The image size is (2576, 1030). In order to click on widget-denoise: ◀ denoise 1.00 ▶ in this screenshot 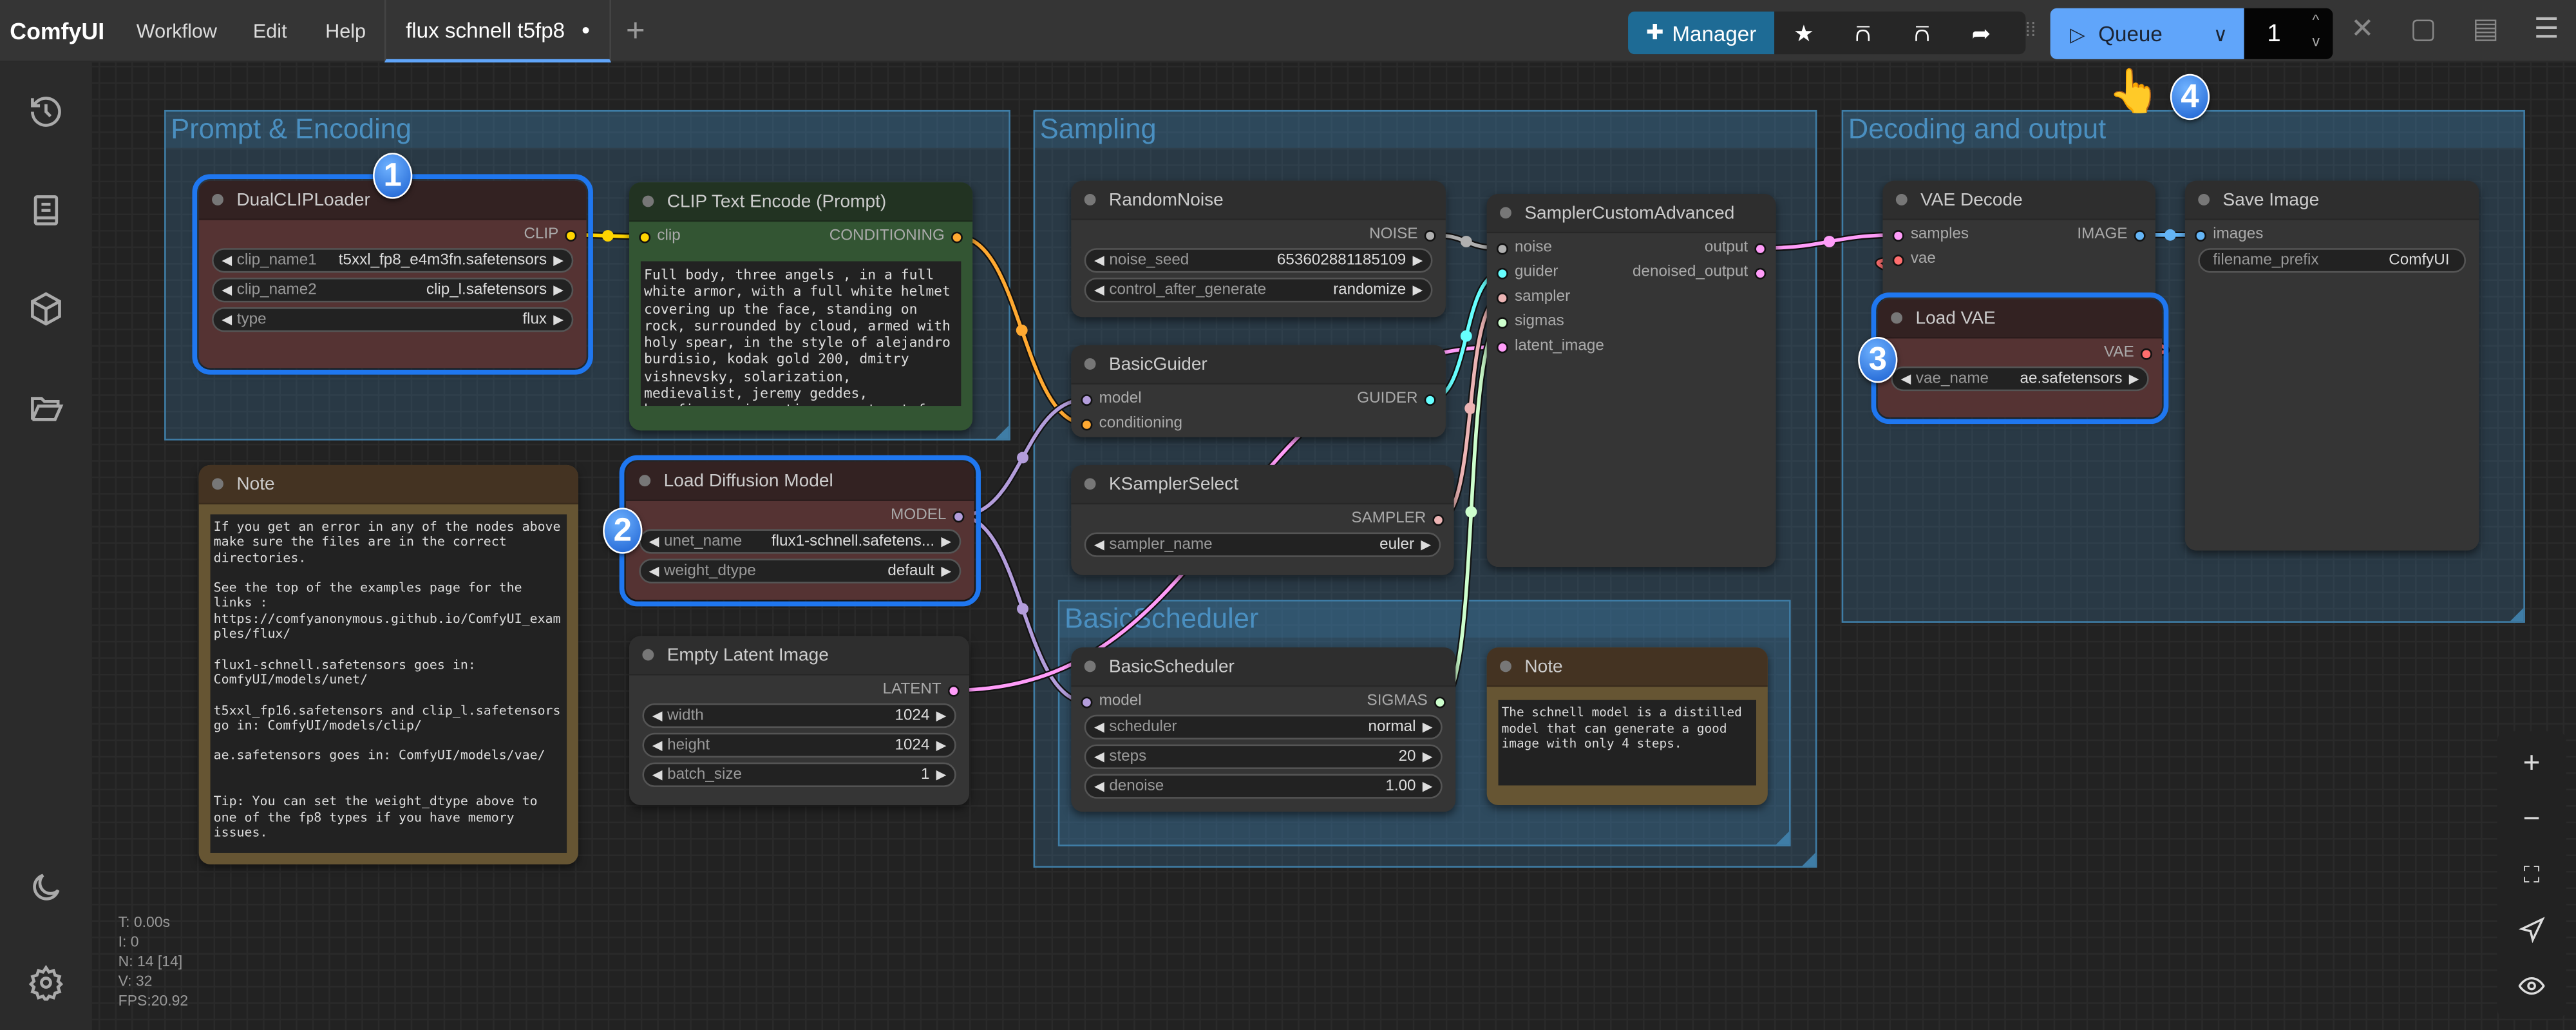, I will do `click(1263, 786)`.